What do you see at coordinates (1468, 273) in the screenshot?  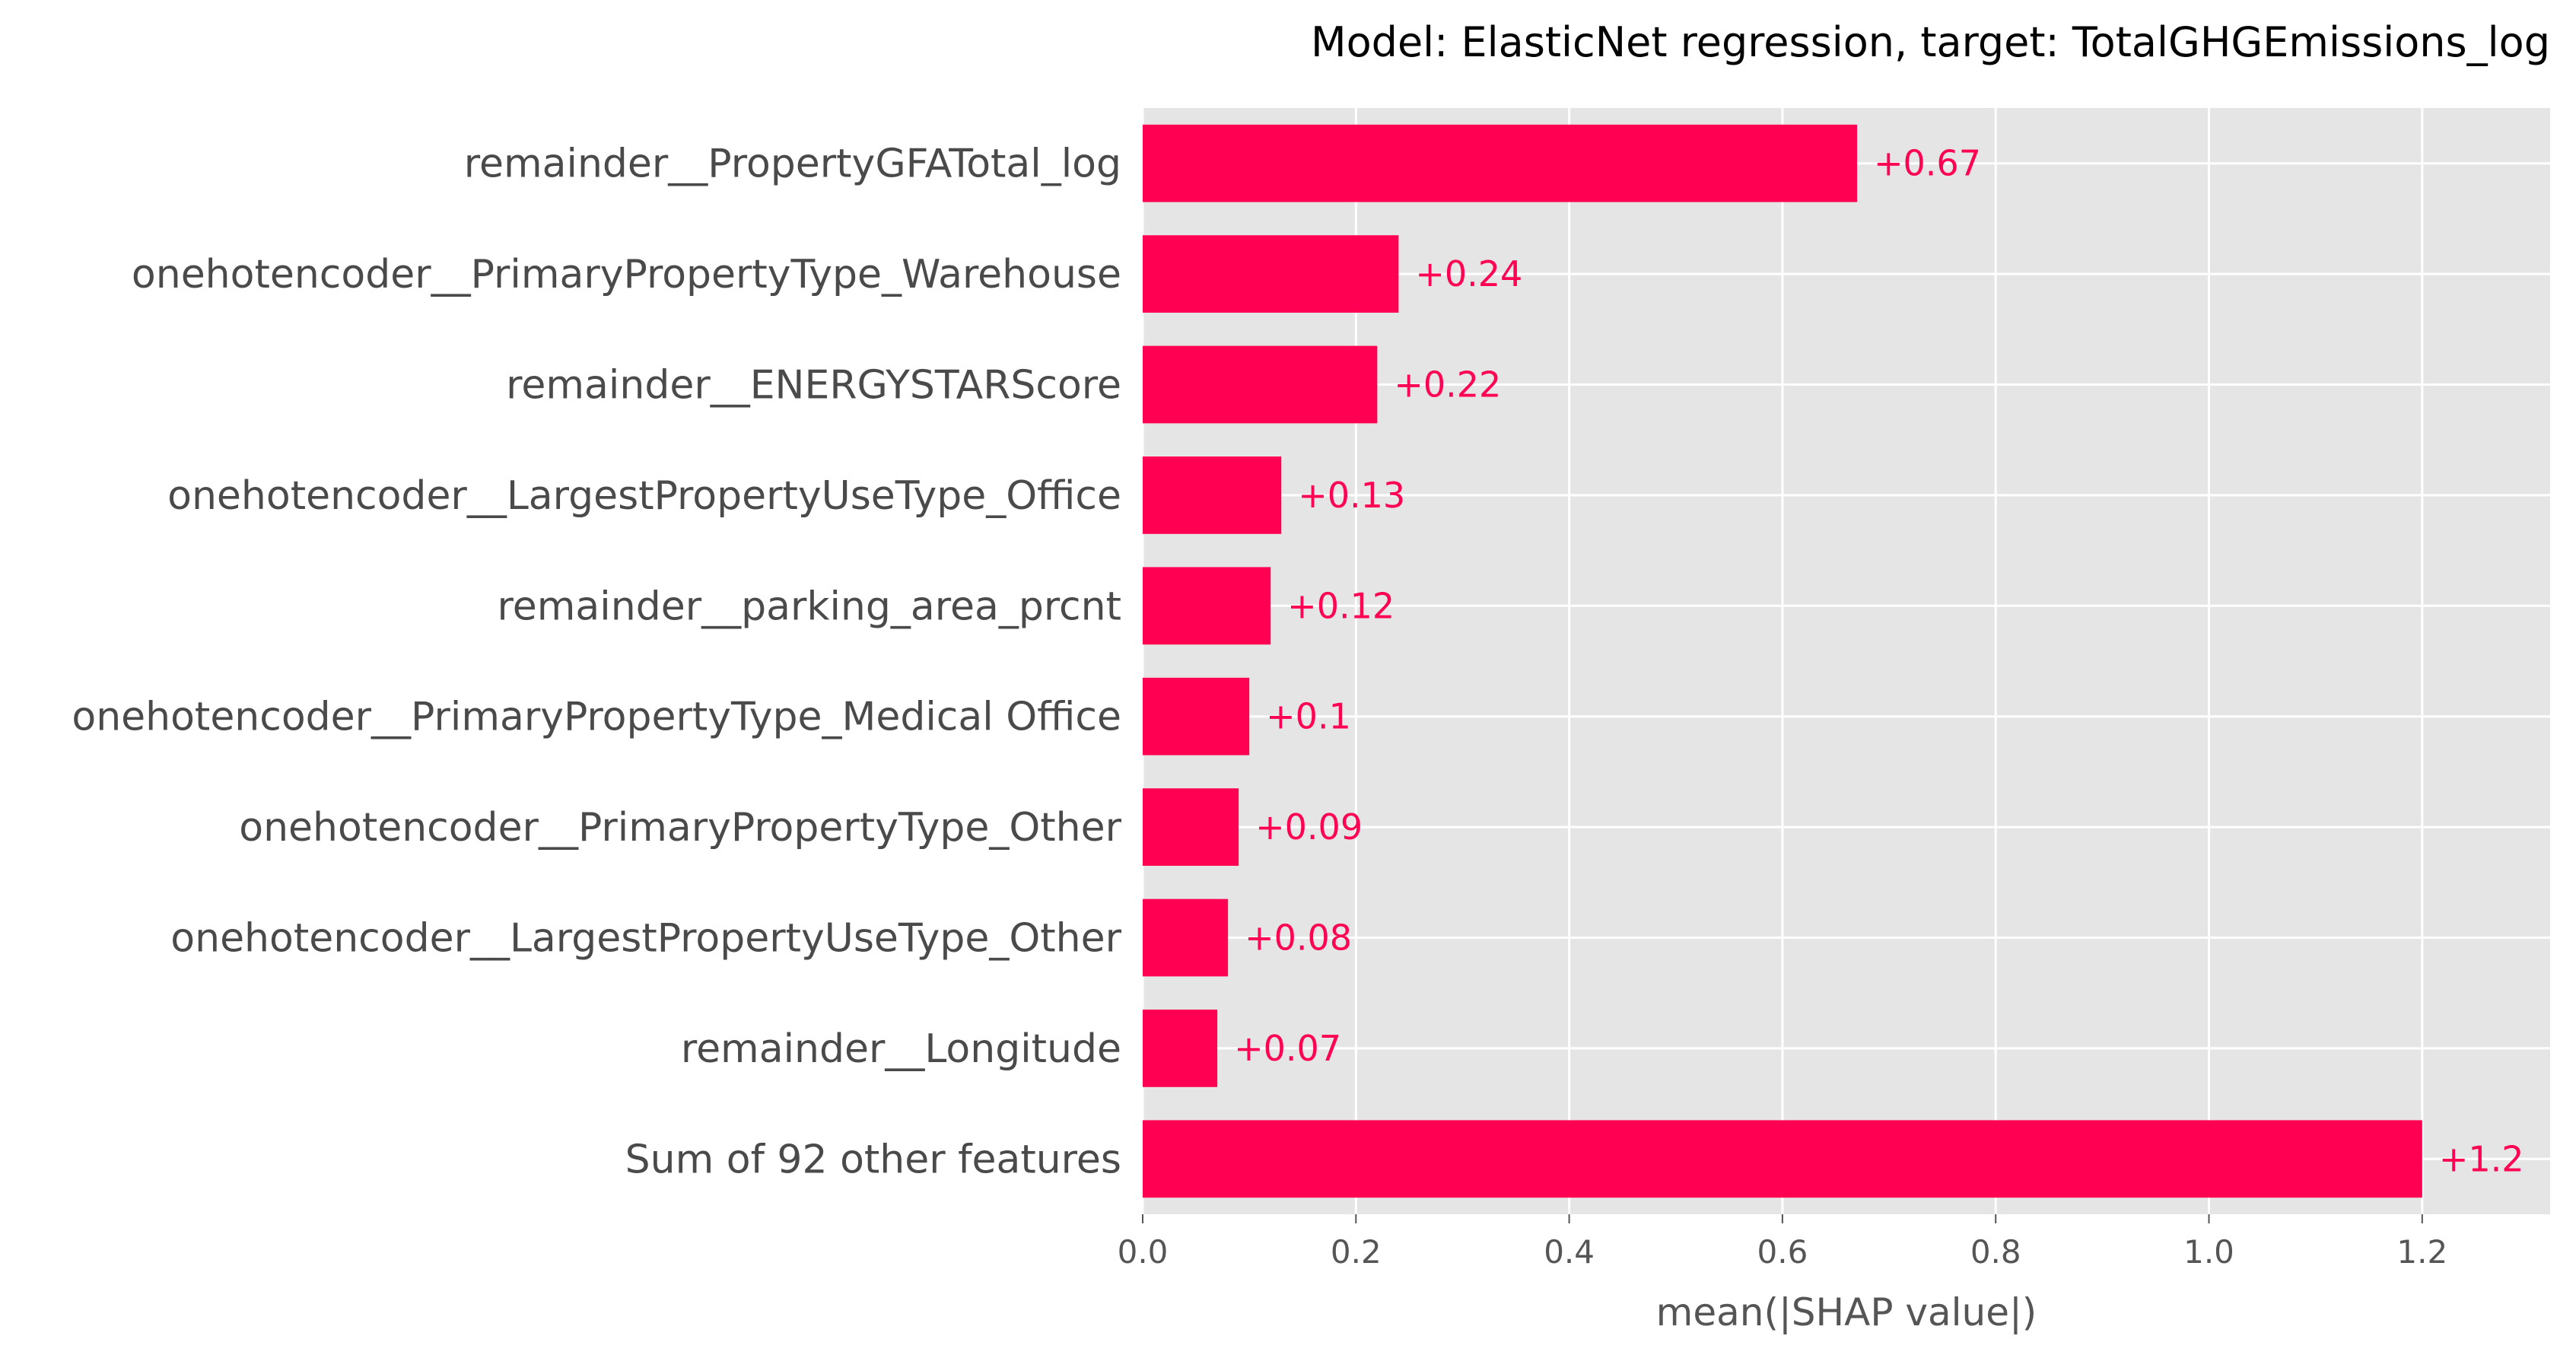 I see `bar-value-label: +0.24` at bounding box center [1468, 273].